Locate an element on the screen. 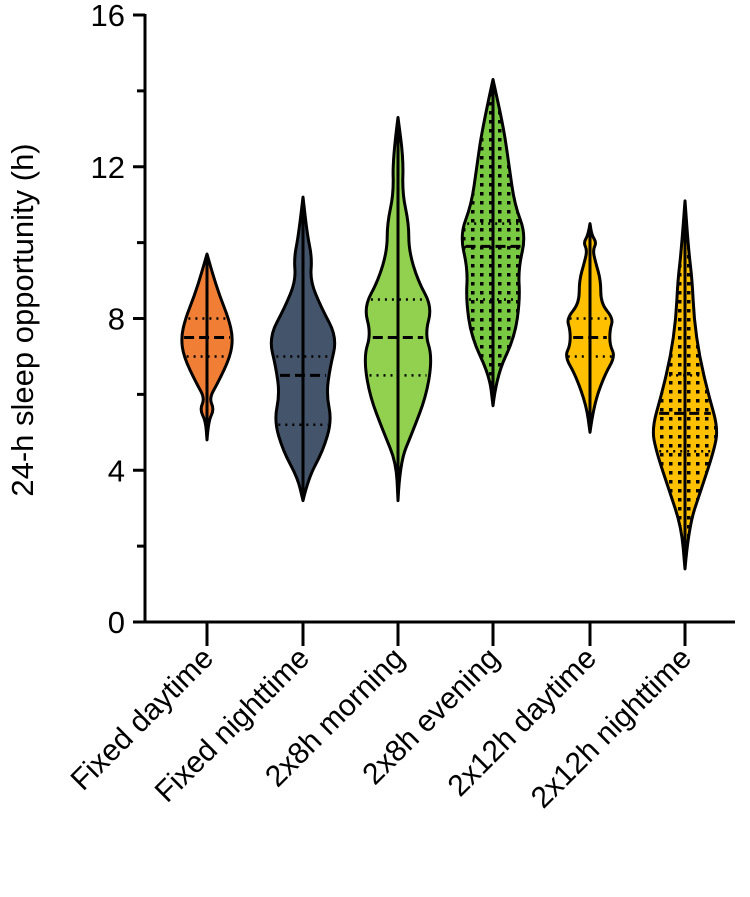 The image size is (750, 897). violin-2x8h-evening is located at coordinates (493, 242).